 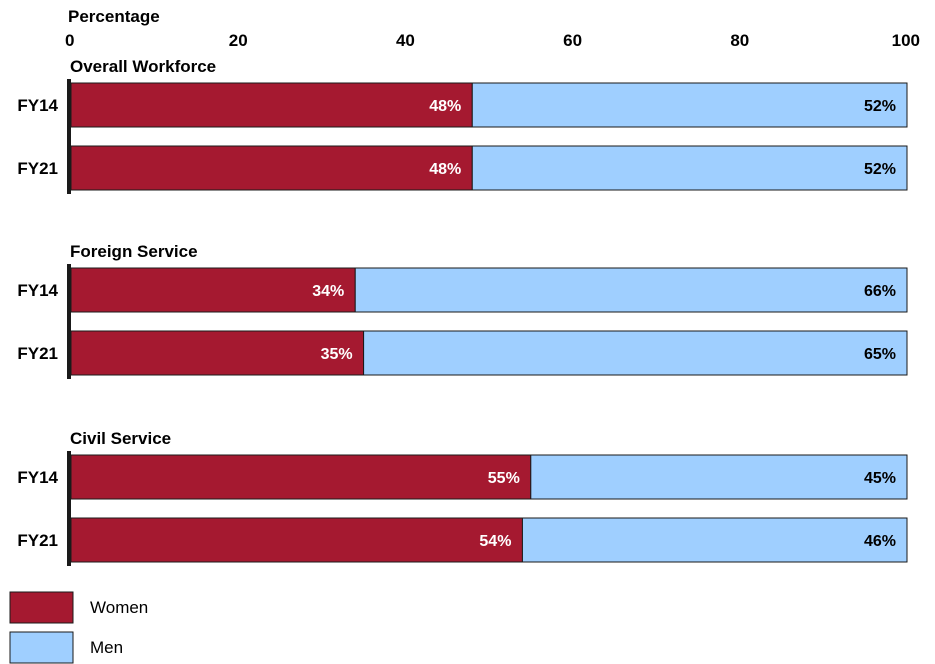 I want to click on x-tick-label: 100, so click(x=906, y=40).